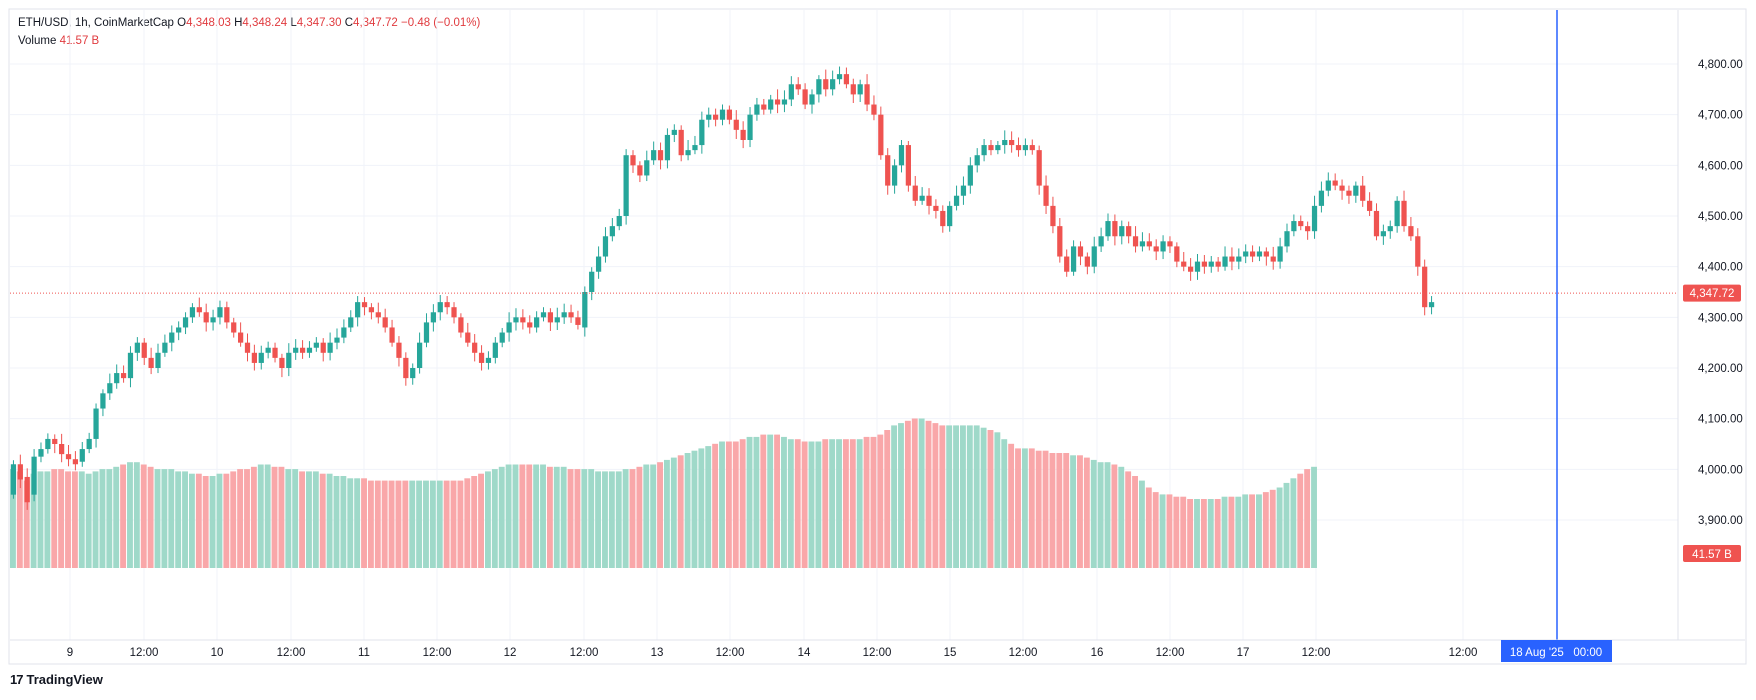 The width and height of the screenshot is (1756, 700). I want to click on price-tick-label: 4,600.00, so click(1720, 166).